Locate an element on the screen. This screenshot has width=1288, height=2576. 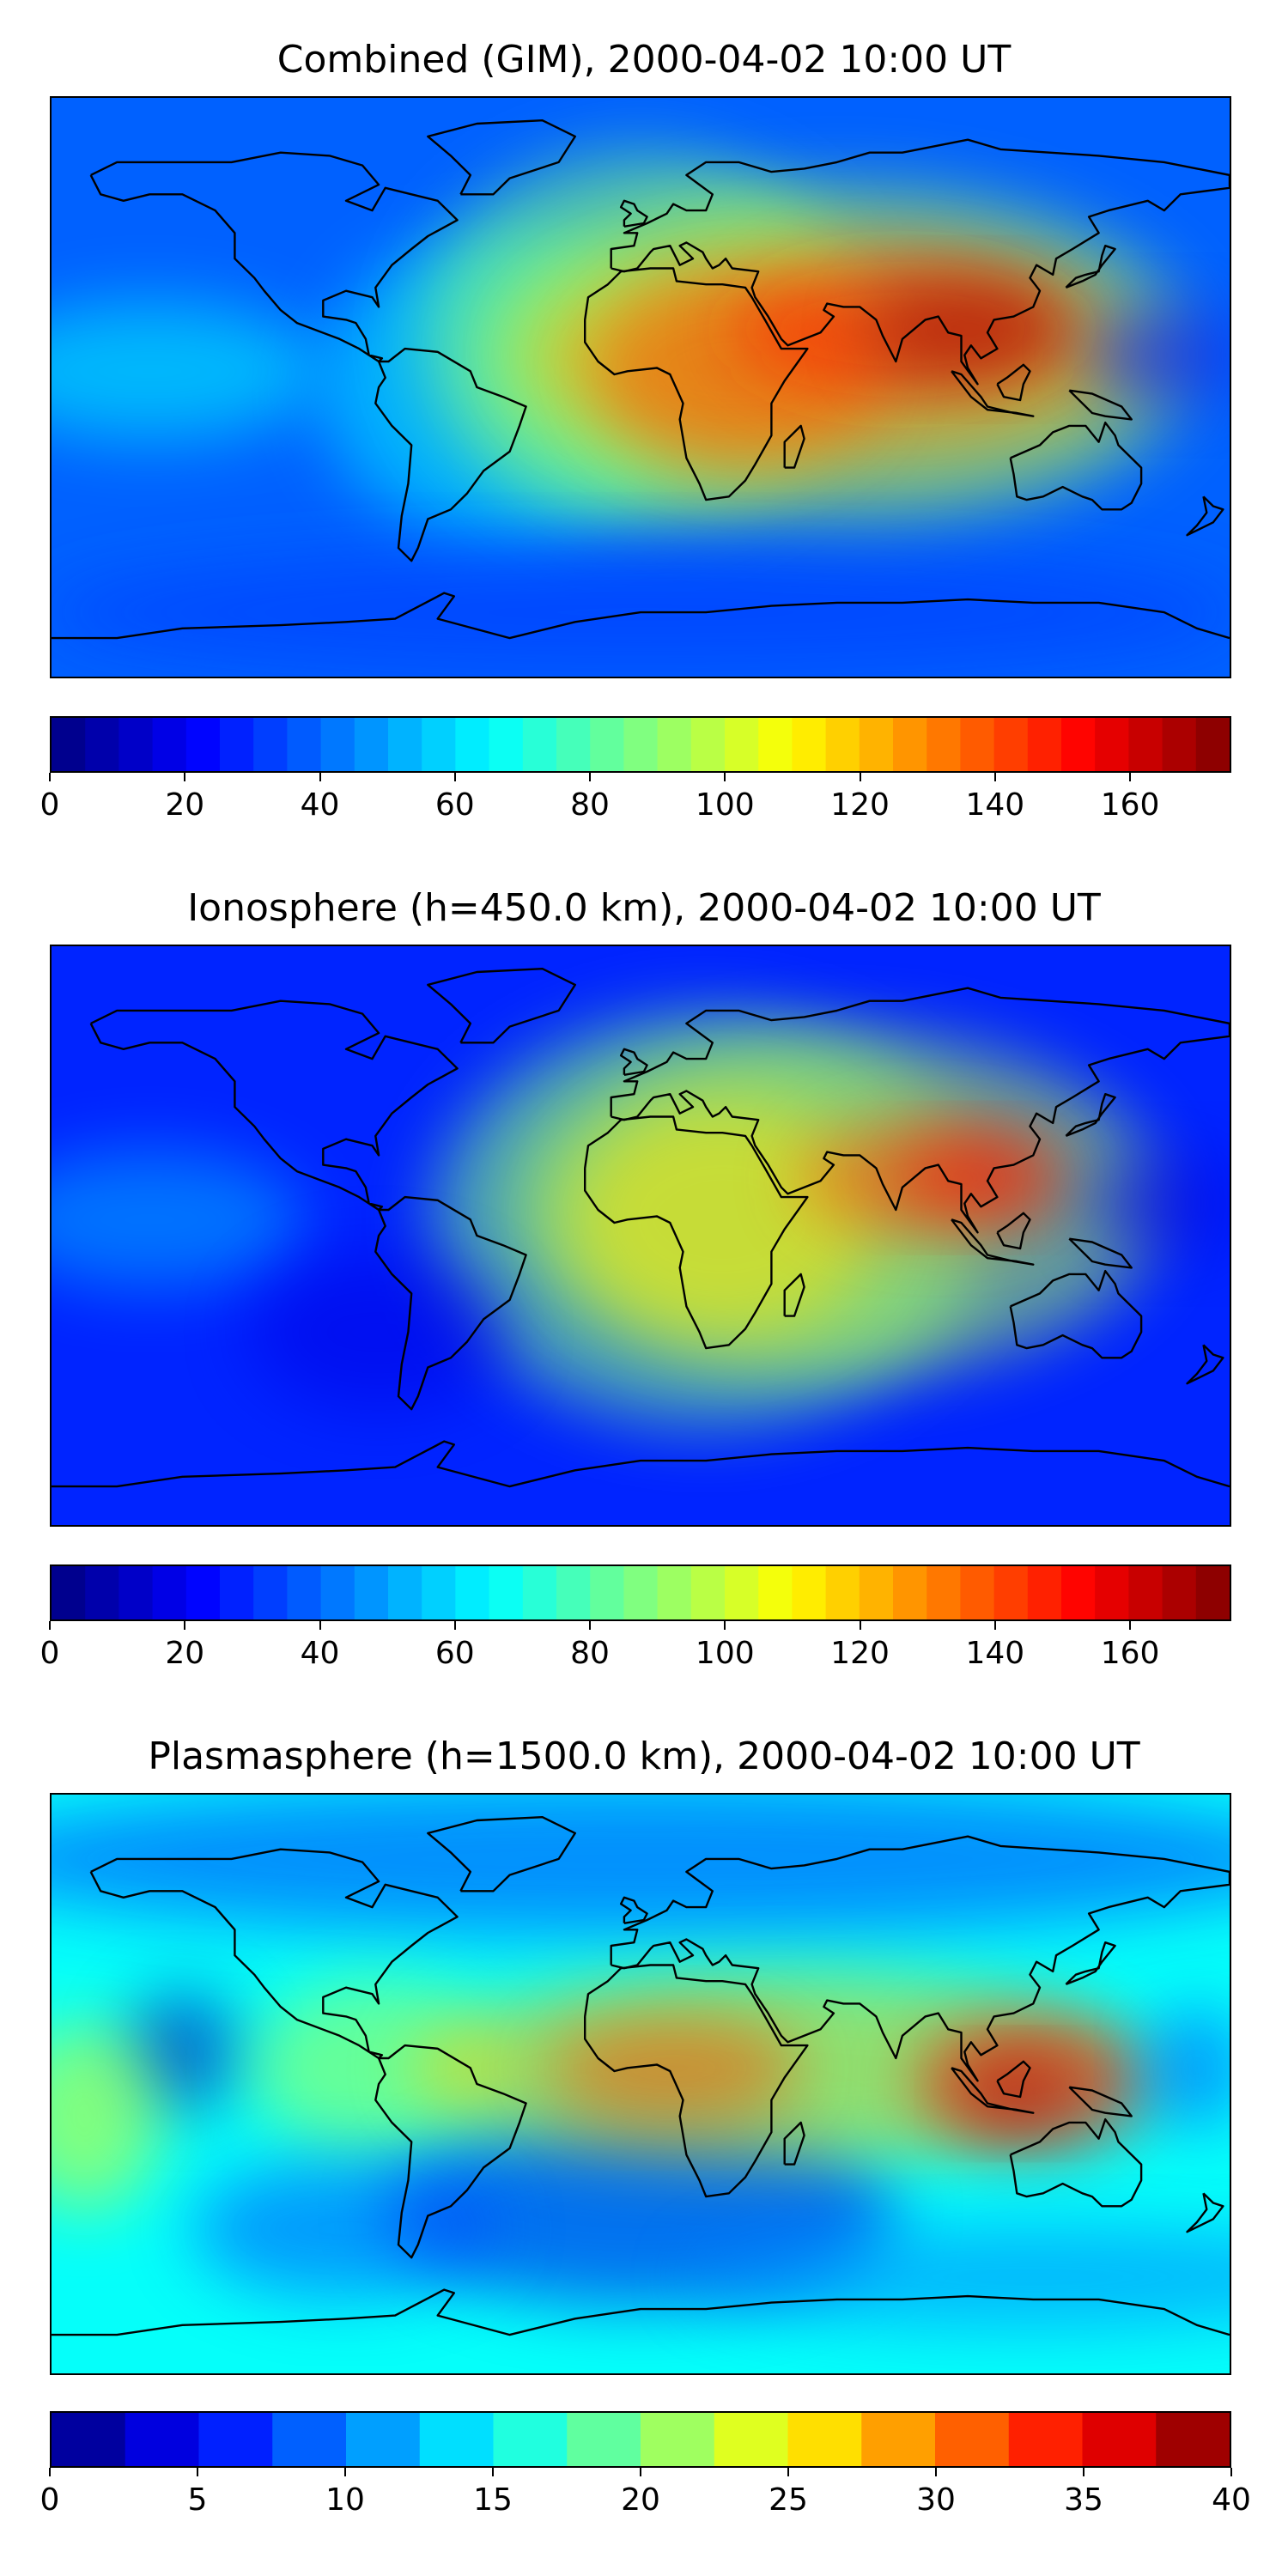
field is located at coordinates (641, 1219).